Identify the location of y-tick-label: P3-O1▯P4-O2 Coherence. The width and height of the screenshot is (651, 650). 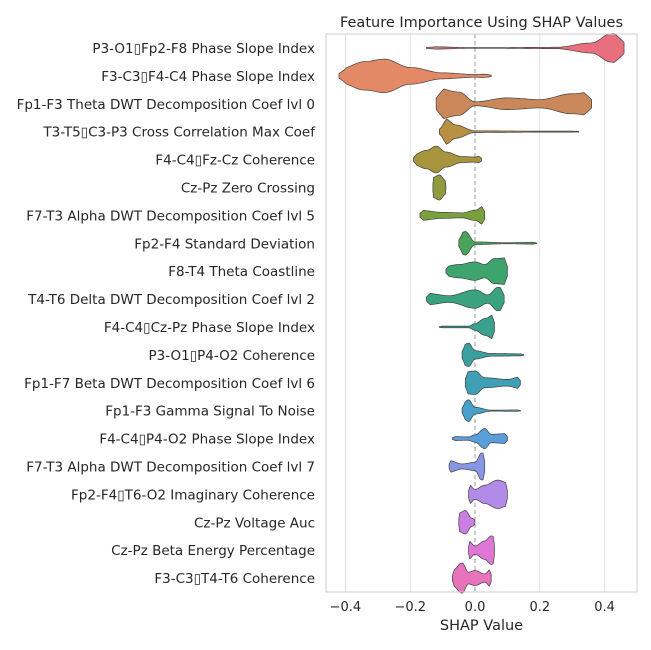
(232, 356).